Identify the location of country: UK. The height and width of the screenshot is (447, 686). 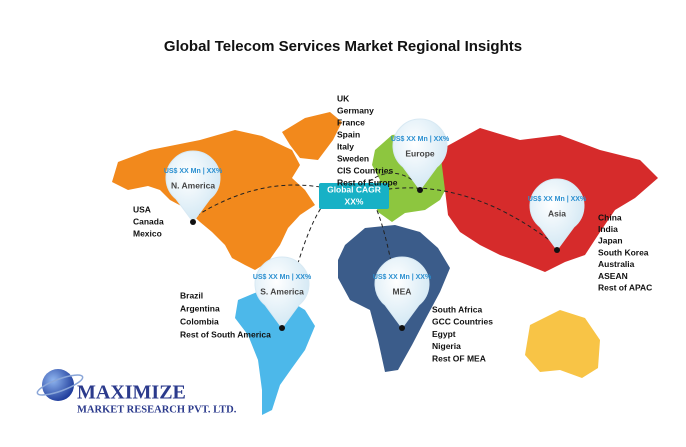
(343, 98).